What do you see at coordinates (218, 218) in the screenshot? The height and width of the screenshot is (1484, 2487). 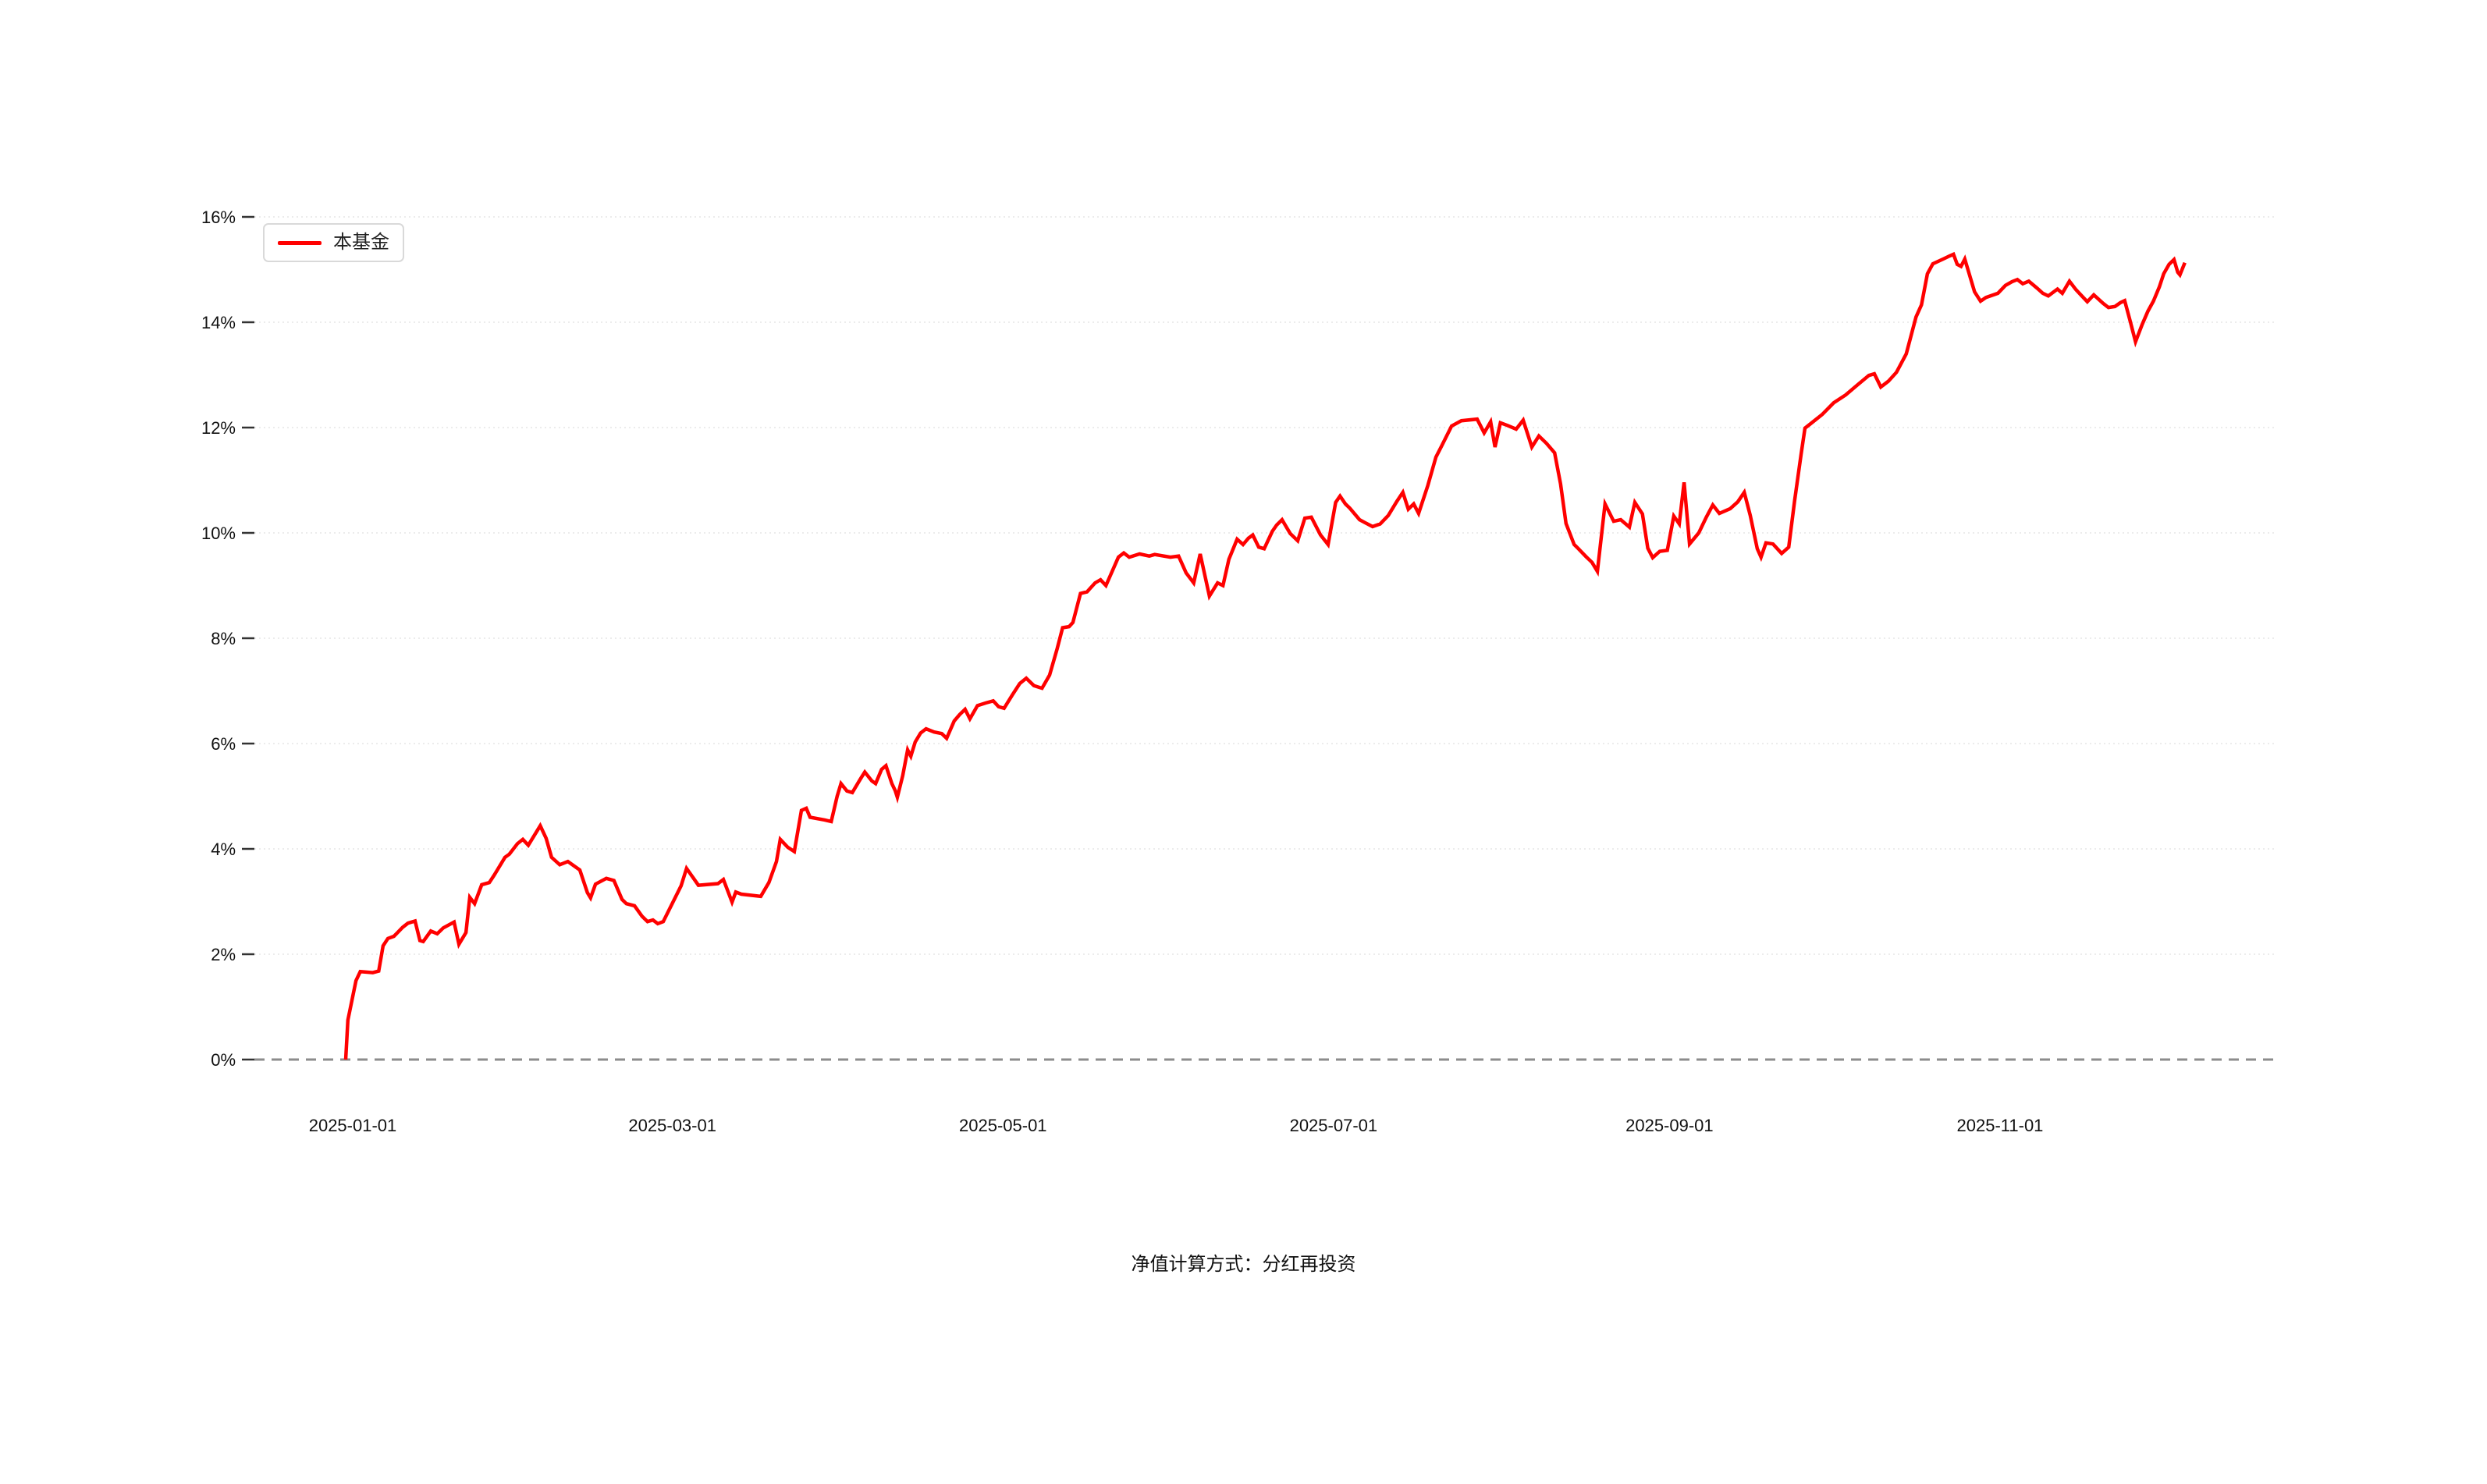 I see `y-axis-tick-label: 16%` at bounding box center [218, 218].